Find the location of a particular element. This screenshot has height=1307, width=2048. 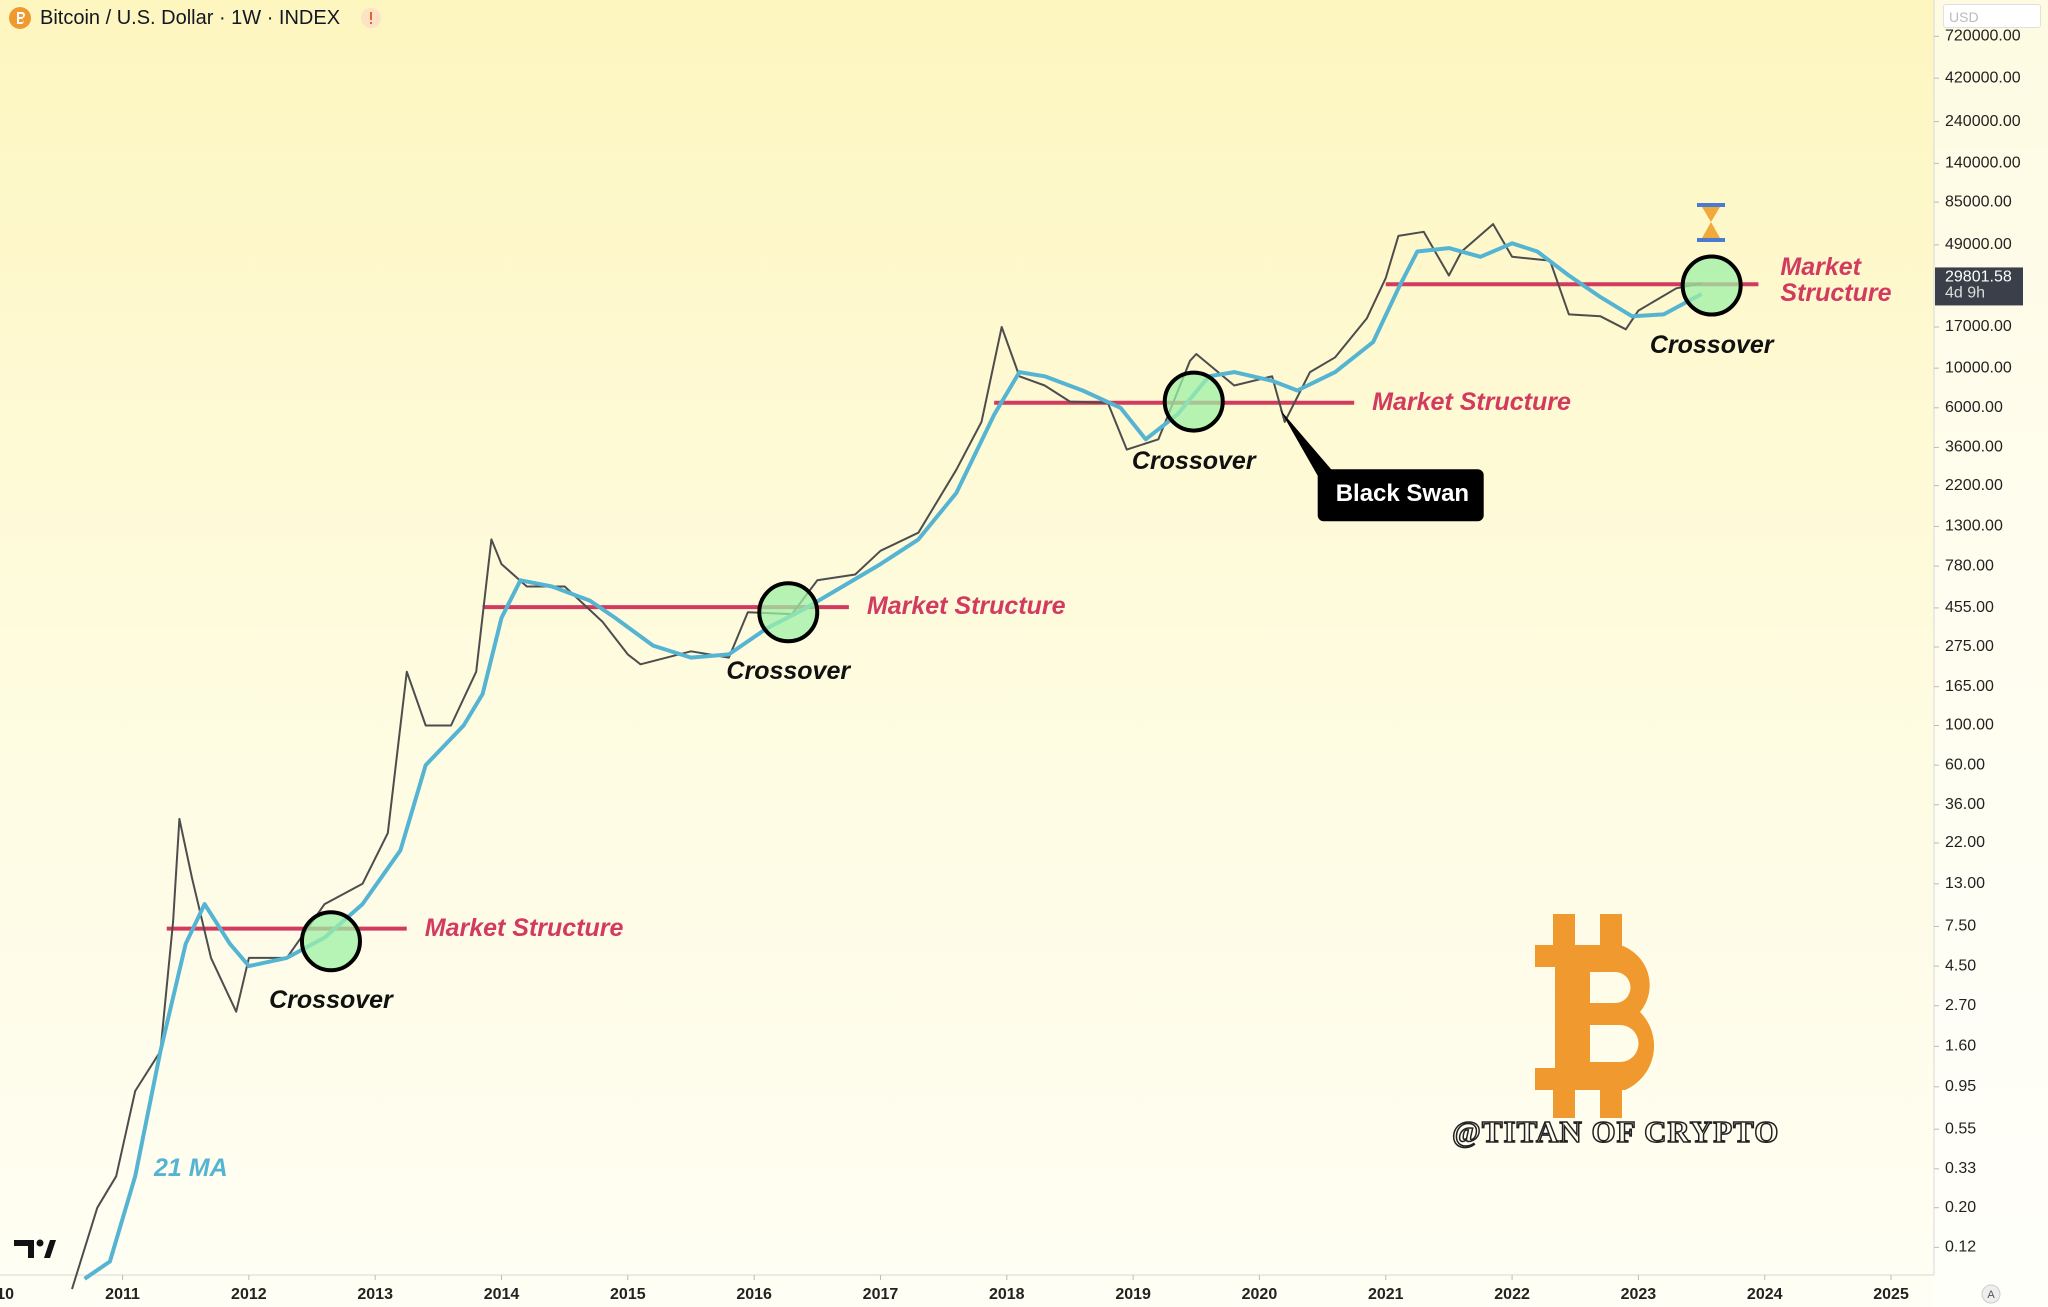

y-tick-label: 780.00 is located at coordinates (1969, 565).